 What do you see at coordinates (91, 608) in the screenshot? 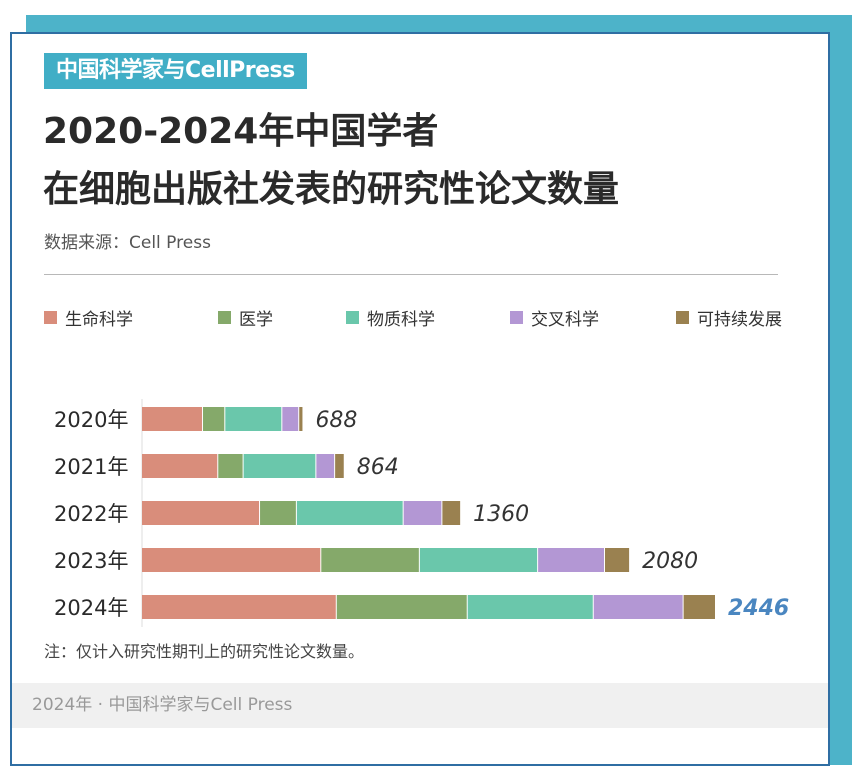
I see `category-label: 2024年` at bounding box center [91, 608].